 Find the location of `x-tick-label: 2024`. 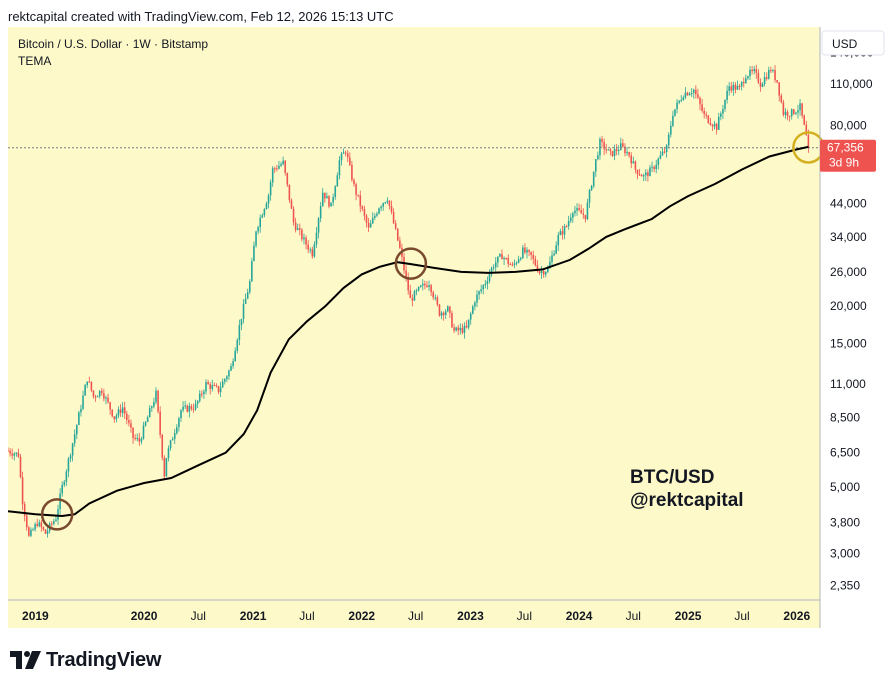

x-tick-label: 2024 is located at coordinates (579, 616).